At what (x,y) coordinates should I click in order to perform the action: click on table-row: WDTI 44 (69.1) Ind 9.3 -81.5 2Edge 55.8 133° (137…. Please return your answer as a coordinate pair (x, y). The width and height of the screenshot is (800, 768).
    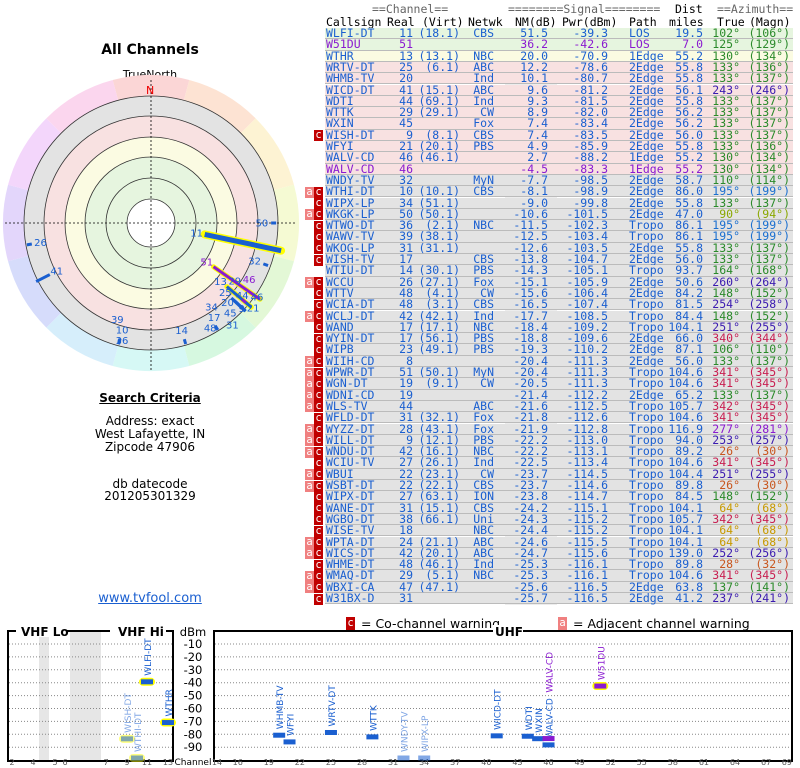
    Looking at the image, I should click on (559, 100).